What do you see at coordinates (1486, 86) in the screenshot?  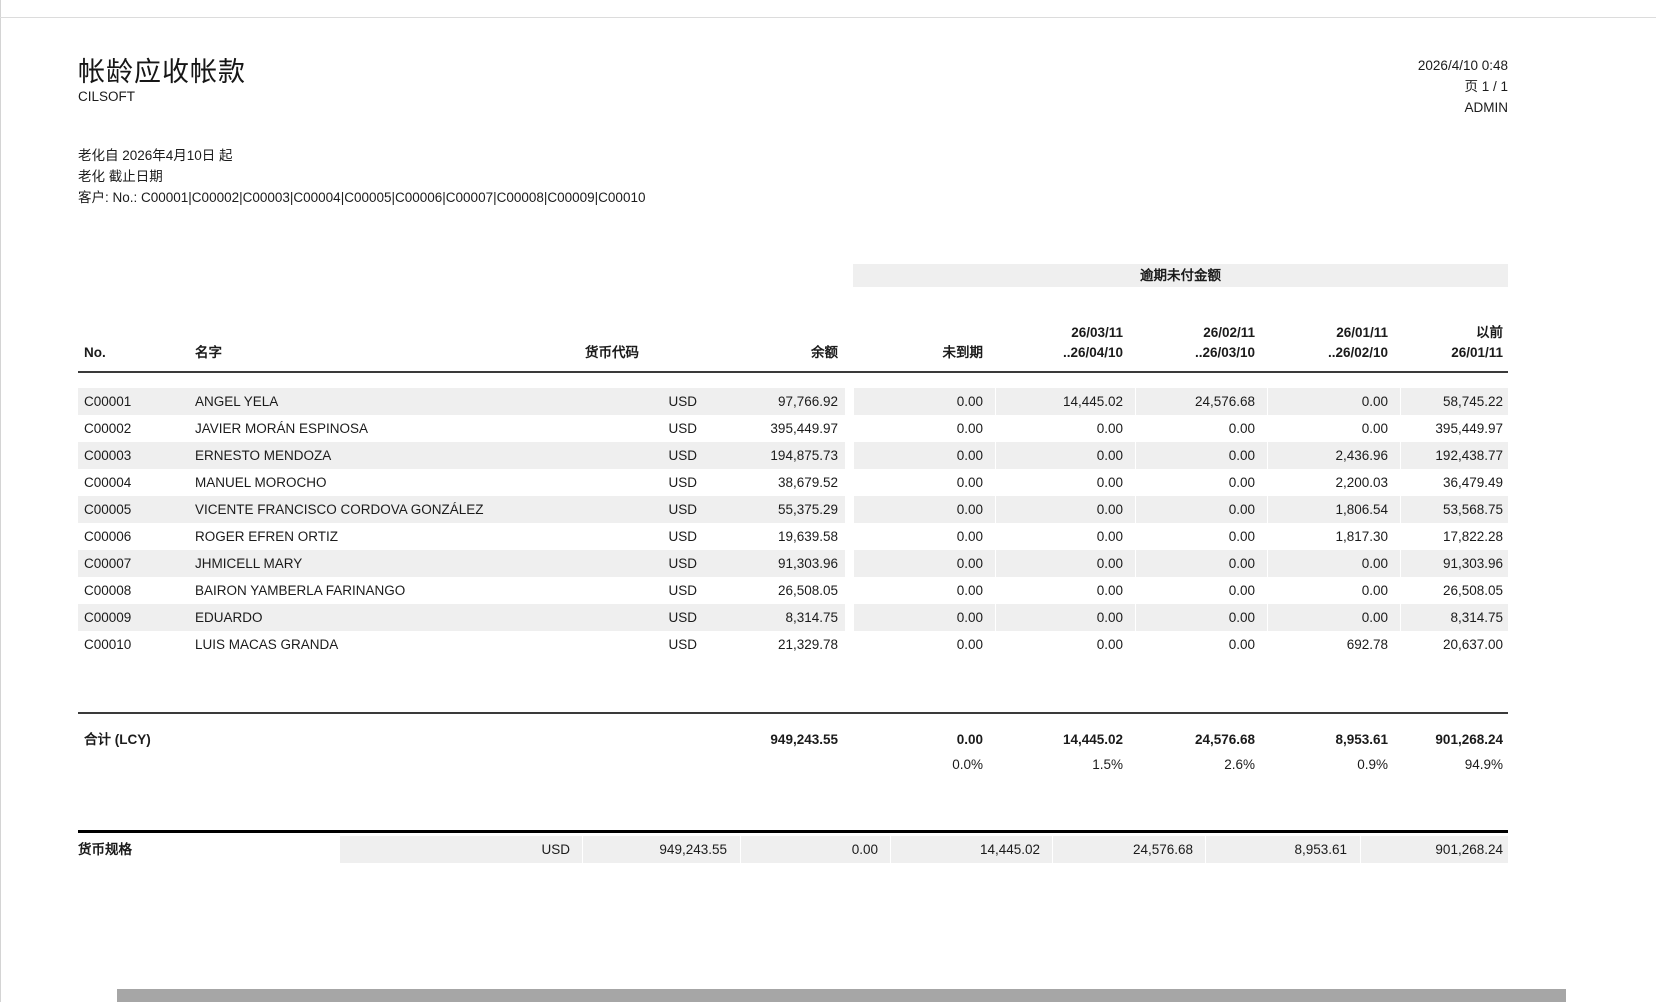 I see `page-number: 页 1 / 1` at bounding box center [1486, 86].